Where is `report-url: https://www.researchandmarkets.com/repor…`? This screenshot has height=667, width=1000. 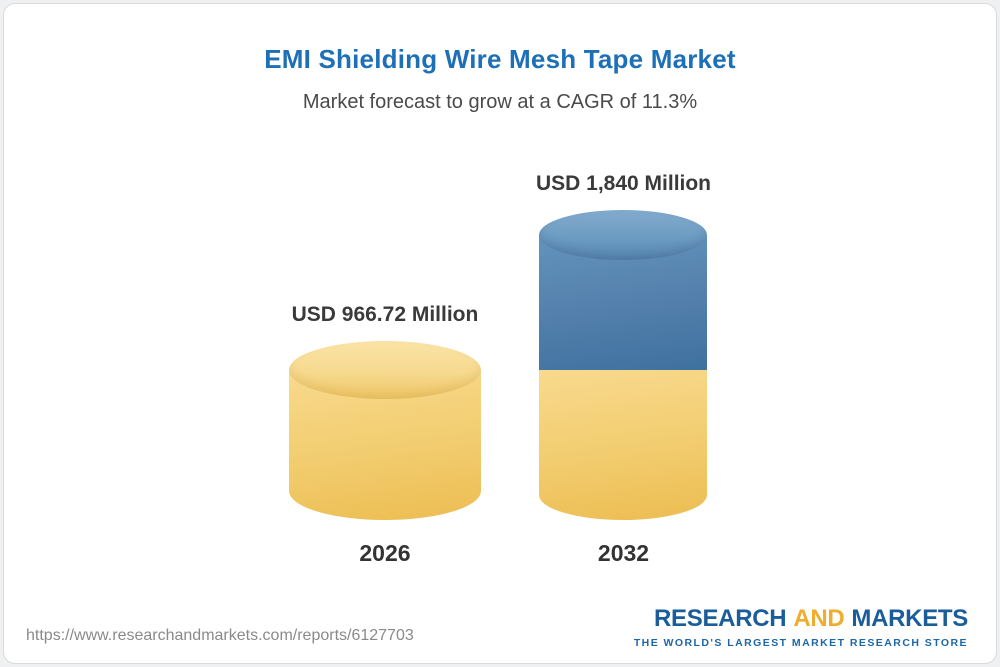
report-url: https://www.researchandmarkets.com/repor… is located at coordinates (220, 635).